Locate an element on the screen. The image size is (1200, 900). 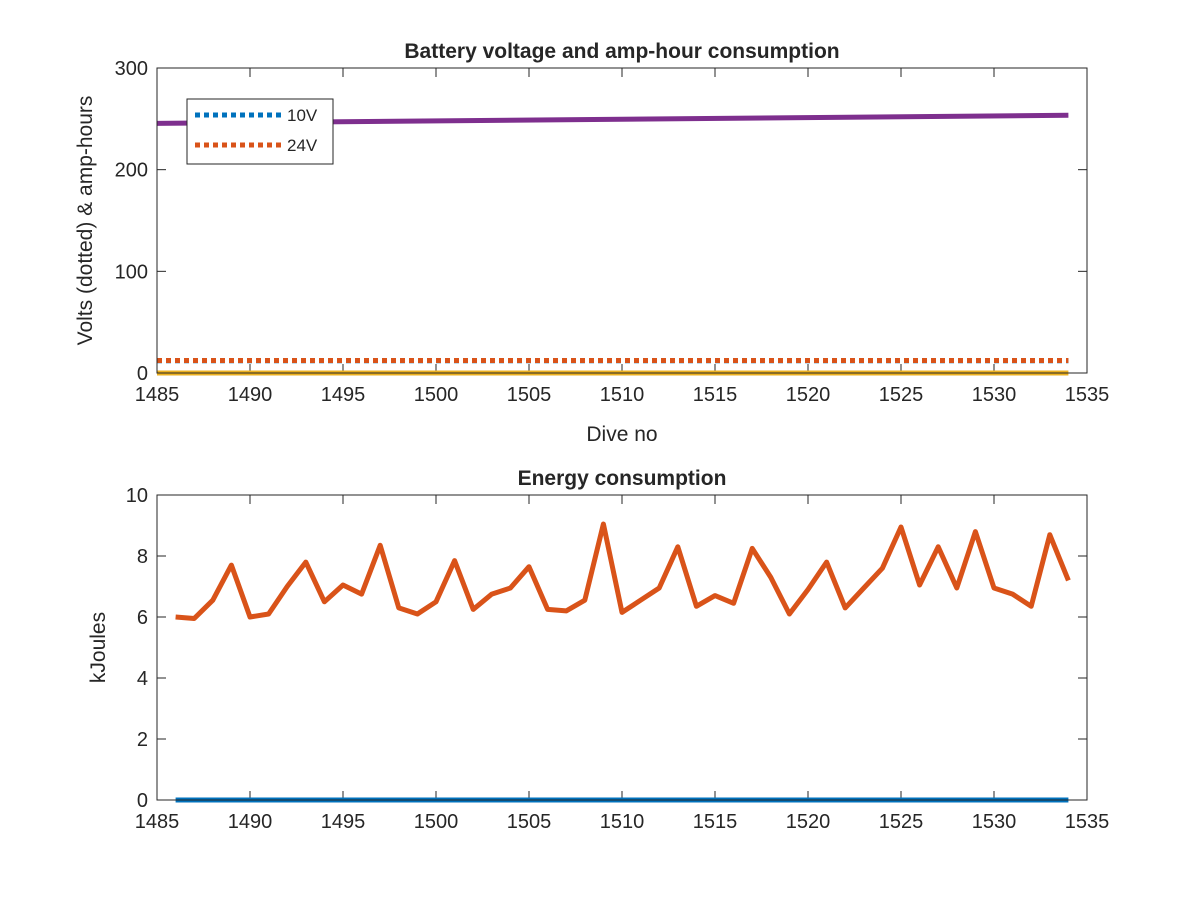
y-tick-label: 300 is located at coordinates (131, 69).